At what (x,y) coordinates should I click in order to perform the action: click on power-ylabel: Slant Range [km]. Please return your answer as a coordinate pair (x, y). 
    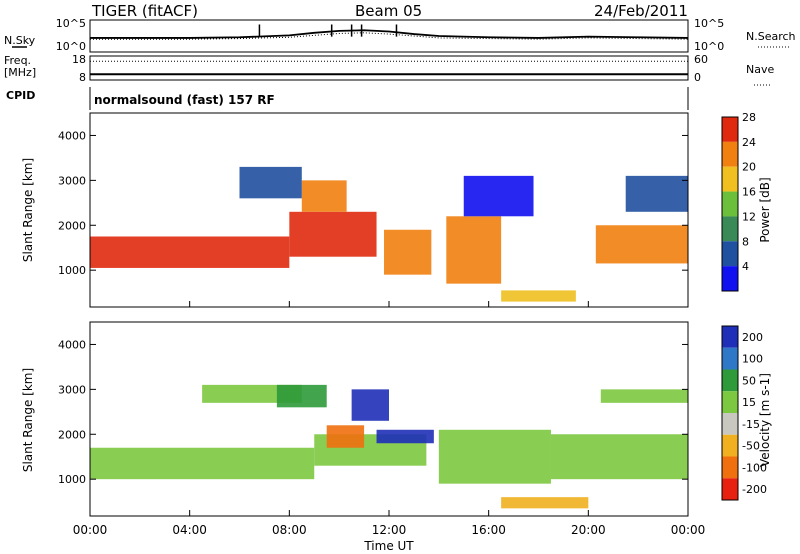
    Looking at the image, I should click on (28, 210).